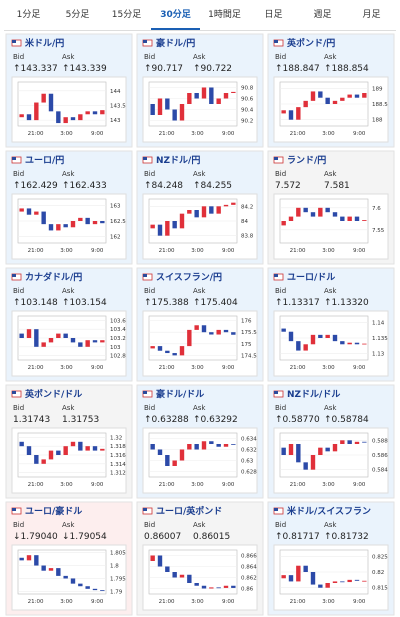 The width and height of the screenshot is (400, 617). I want to click on y-tick-label: 0.815, so click(380, 589).